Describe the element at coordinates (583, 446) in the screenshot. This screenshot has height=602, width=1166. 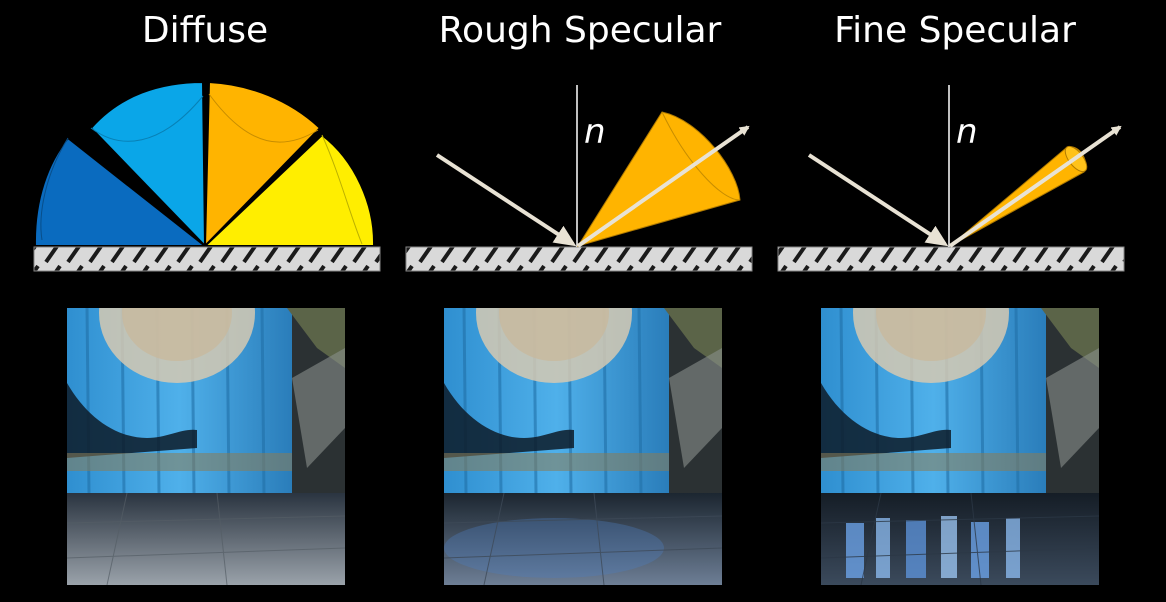
I see `render-rough-specular` at that location.